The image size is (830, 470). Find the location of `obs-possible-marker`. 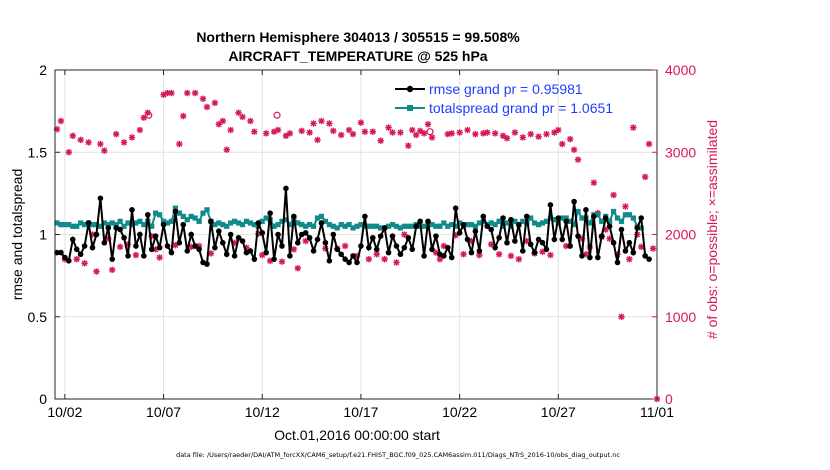

obs-possible-marker is located at coordinates (430, 132).